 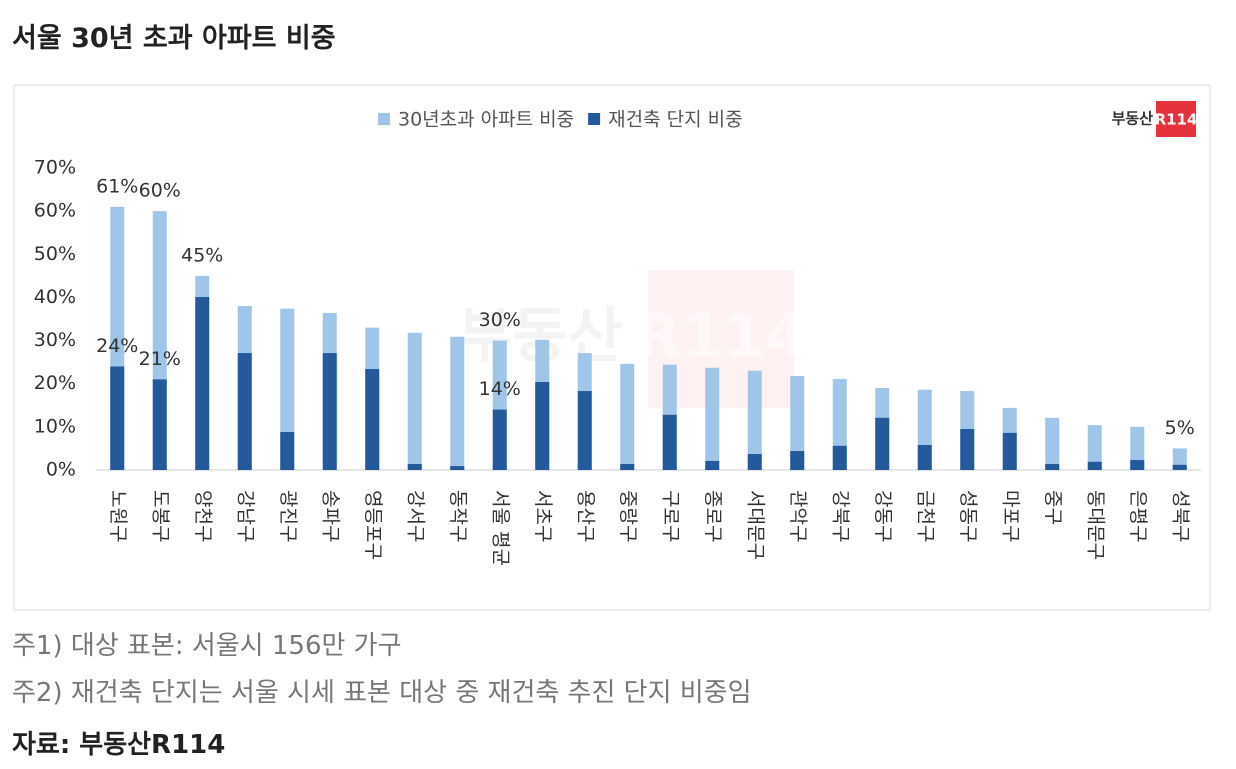 What do you see at coordinates (203, 516) in the screenshot?
I see `x-tick-label: 양천구` at bounding box center [203, 516].